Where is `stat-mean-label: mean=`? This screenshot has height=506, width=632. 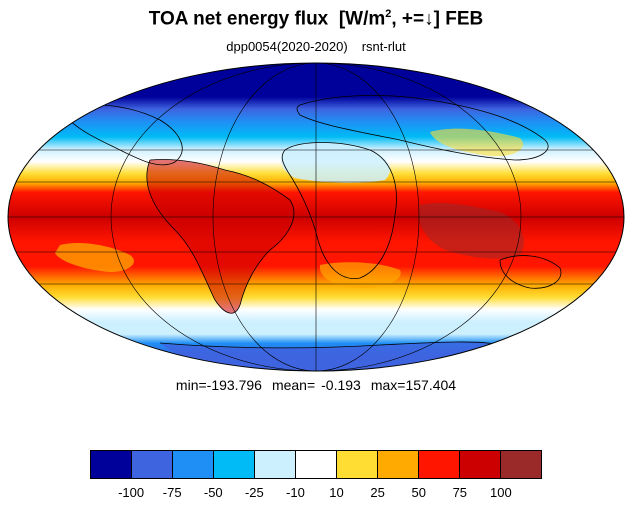 stat-mean-label: mean= is located at coordinates (293, 385).